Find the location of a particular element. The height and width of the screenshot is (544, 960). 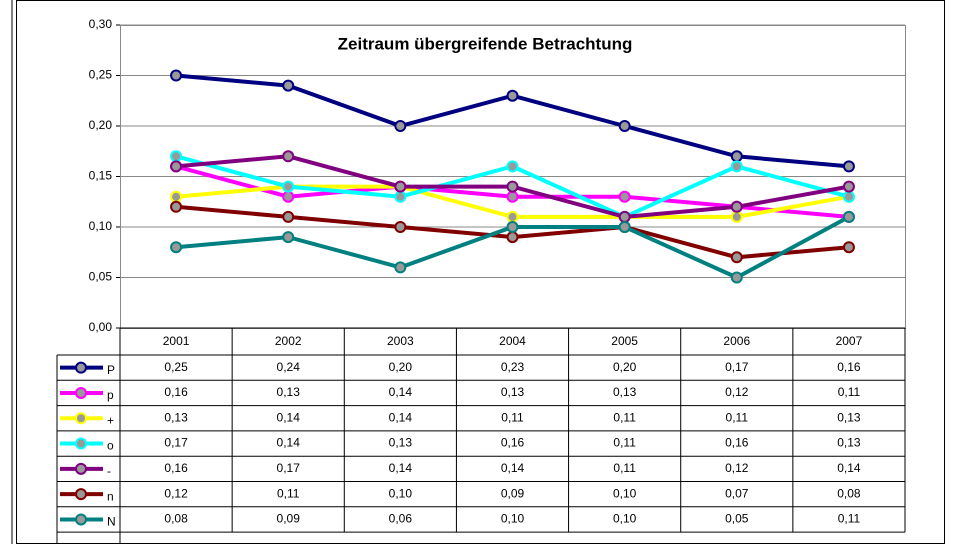

legend-label: - is located at coordinates (109, 471).